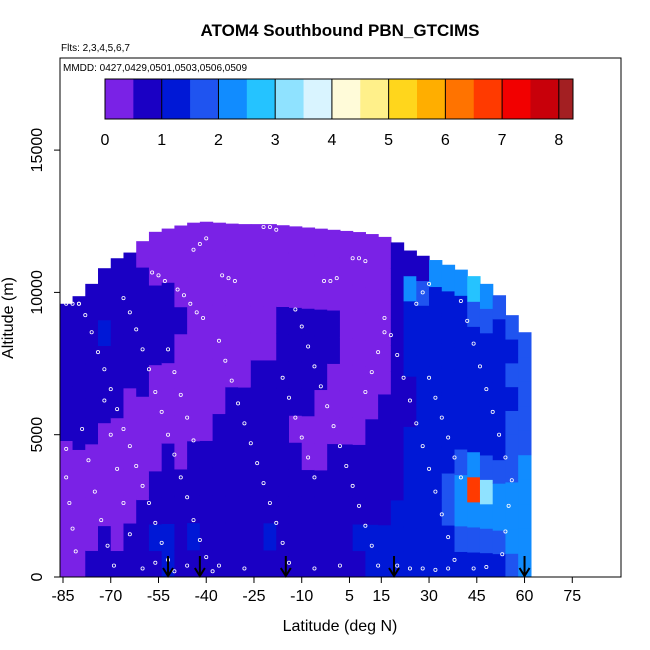  Describe the element at coordinates (340, 626) in the screenshot. I see `x-axis-label: Latitude (deg N)` at that location.